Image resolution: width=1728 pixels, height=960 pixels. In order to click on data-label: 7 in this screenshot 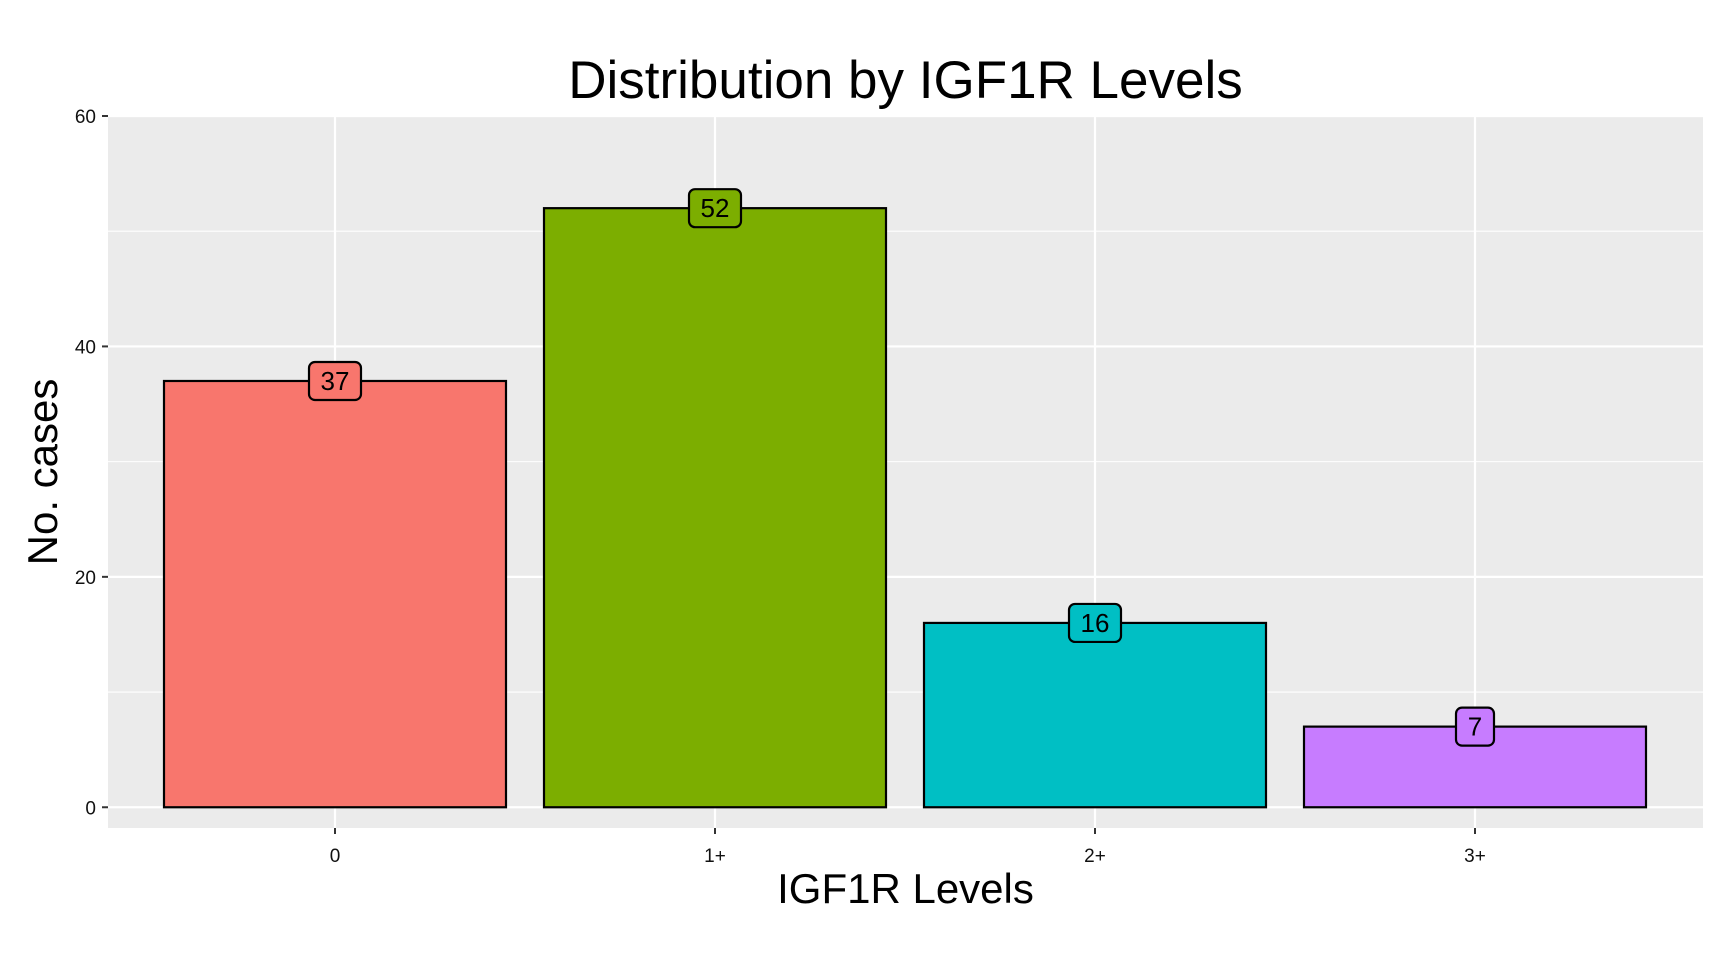, I will do `click(1475, 727)`.